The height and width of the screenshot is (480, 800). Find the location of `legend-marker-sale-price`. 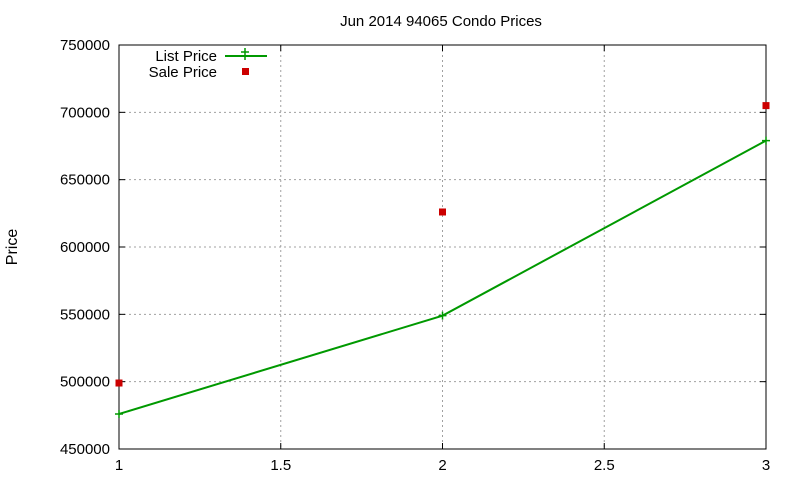

legend-marker-sale-price is located at coordinates (245, 71).